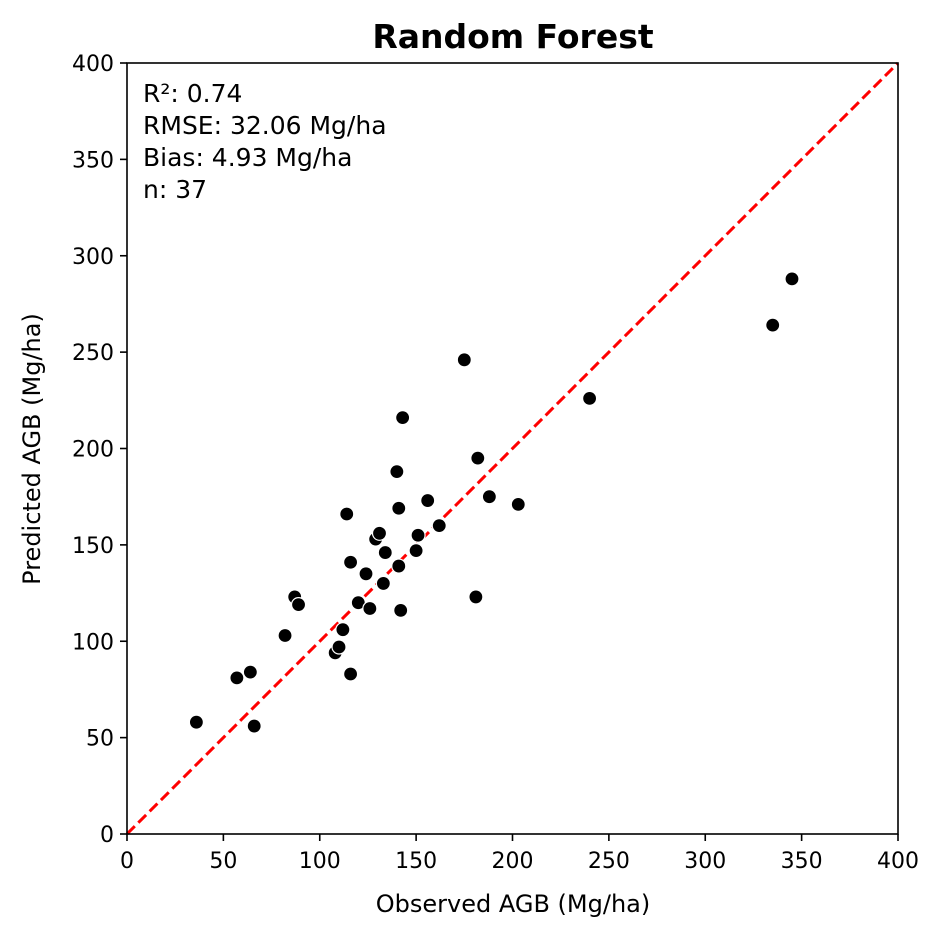 The width and height of the screenshot is (942, 937). Describe the element at coordinates (127, 861) in the screenshot. I see `x-tick-label: 0` at that location.